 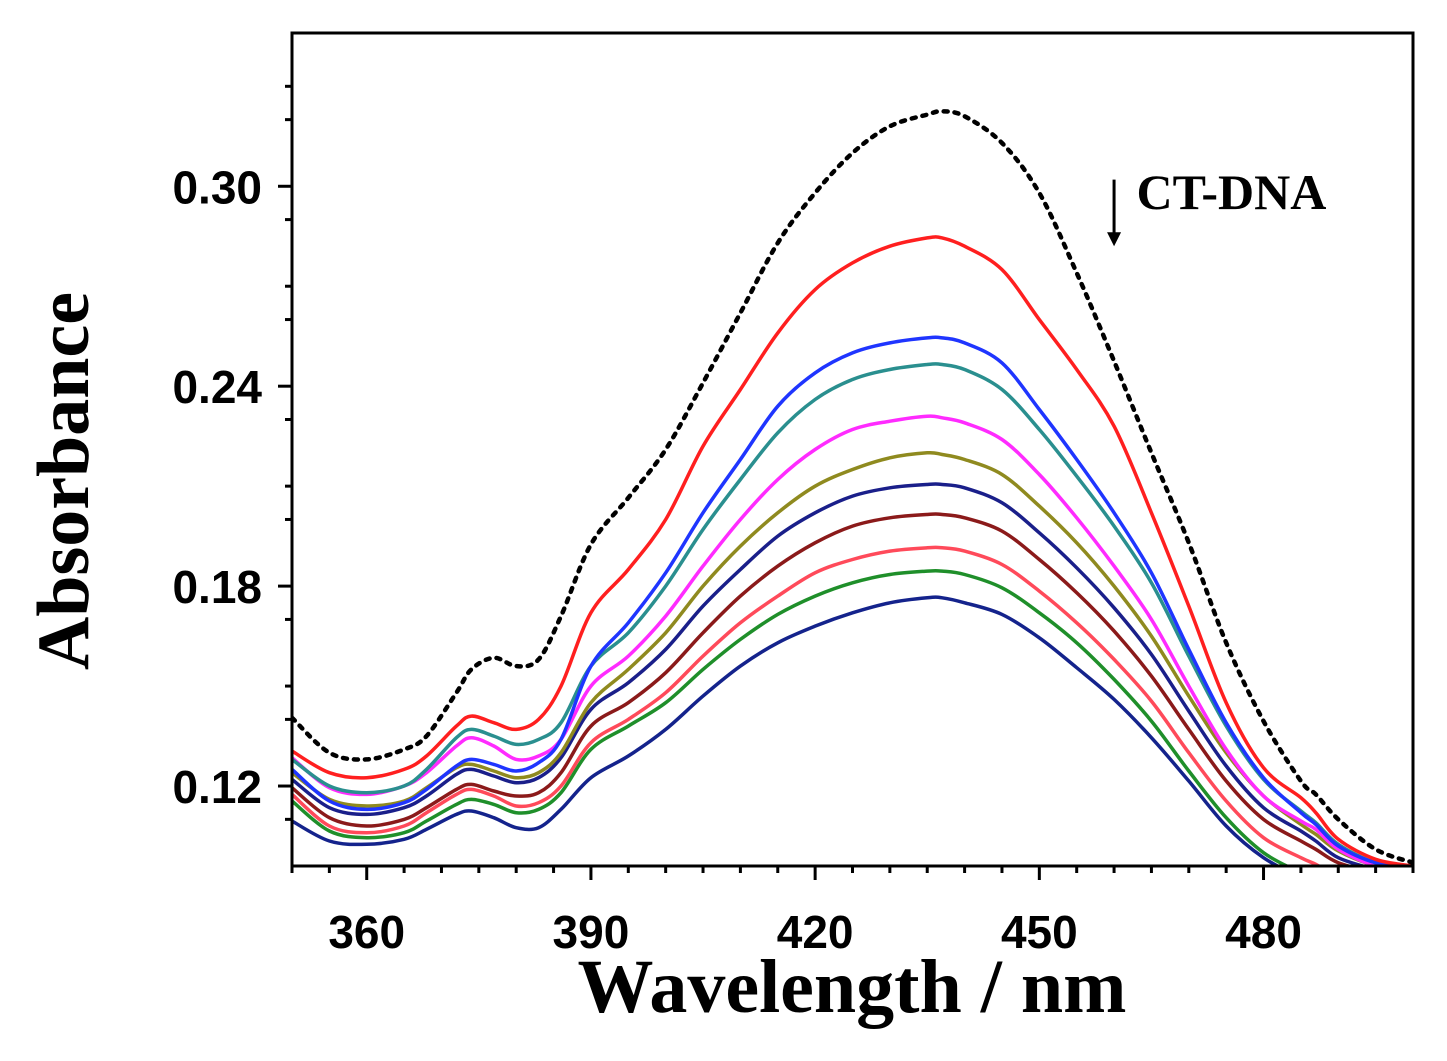 What do you see at coordinates (815, 932) in the screenshot?
I see `x-tick-label: 420` at bounding box center [815, 932].